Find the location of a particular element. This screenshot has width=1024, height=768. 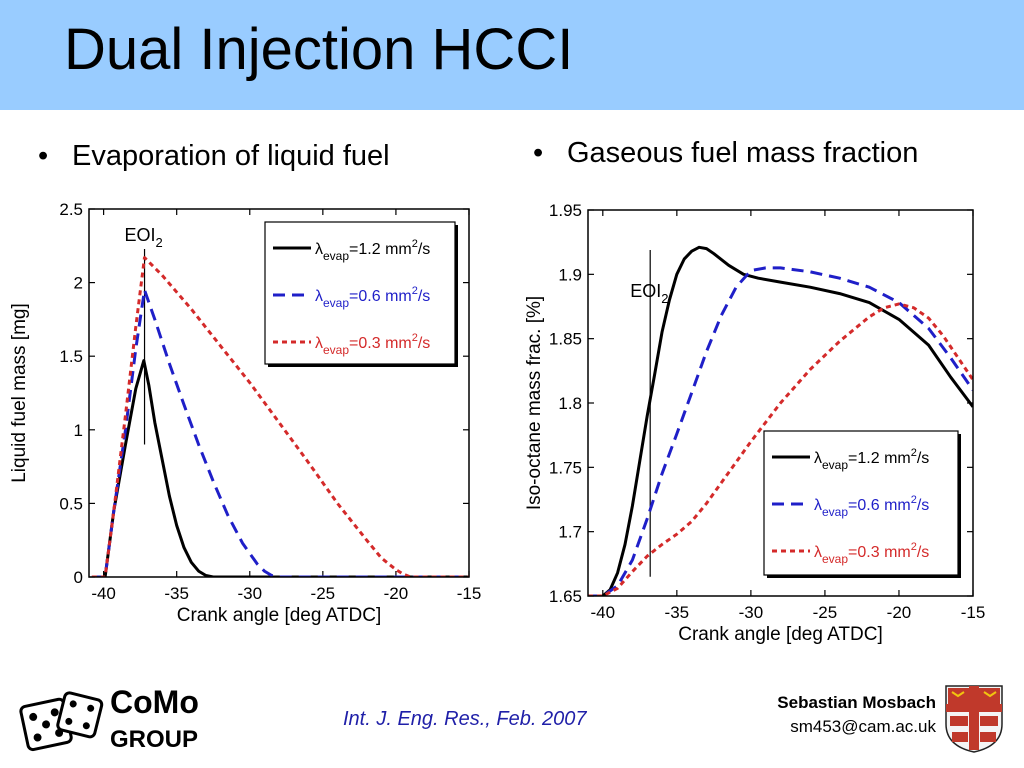

y-tick-label: 1.8 is located at coordinates (570, 403).